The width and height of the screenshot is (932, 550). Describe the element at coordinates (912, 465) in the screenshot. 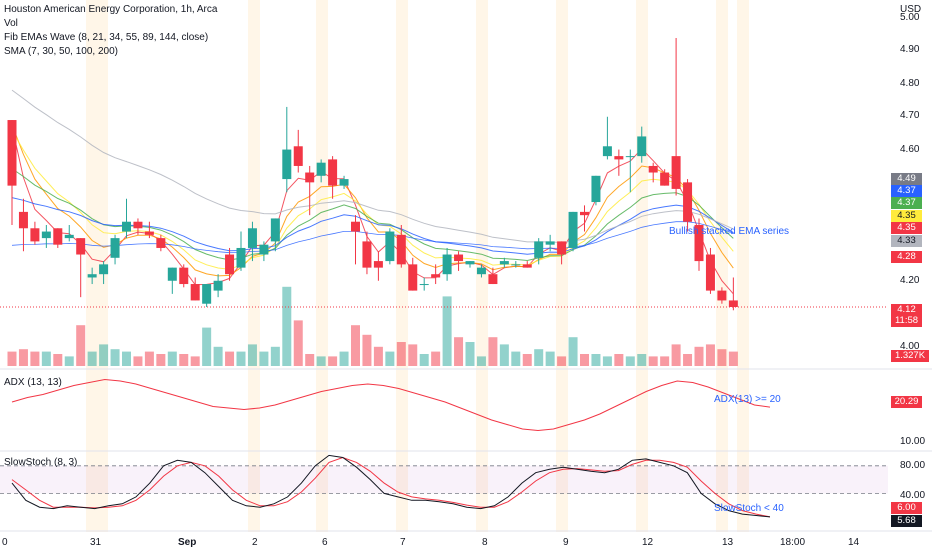

I see `stoch-tick-label: 80.00` at that location.